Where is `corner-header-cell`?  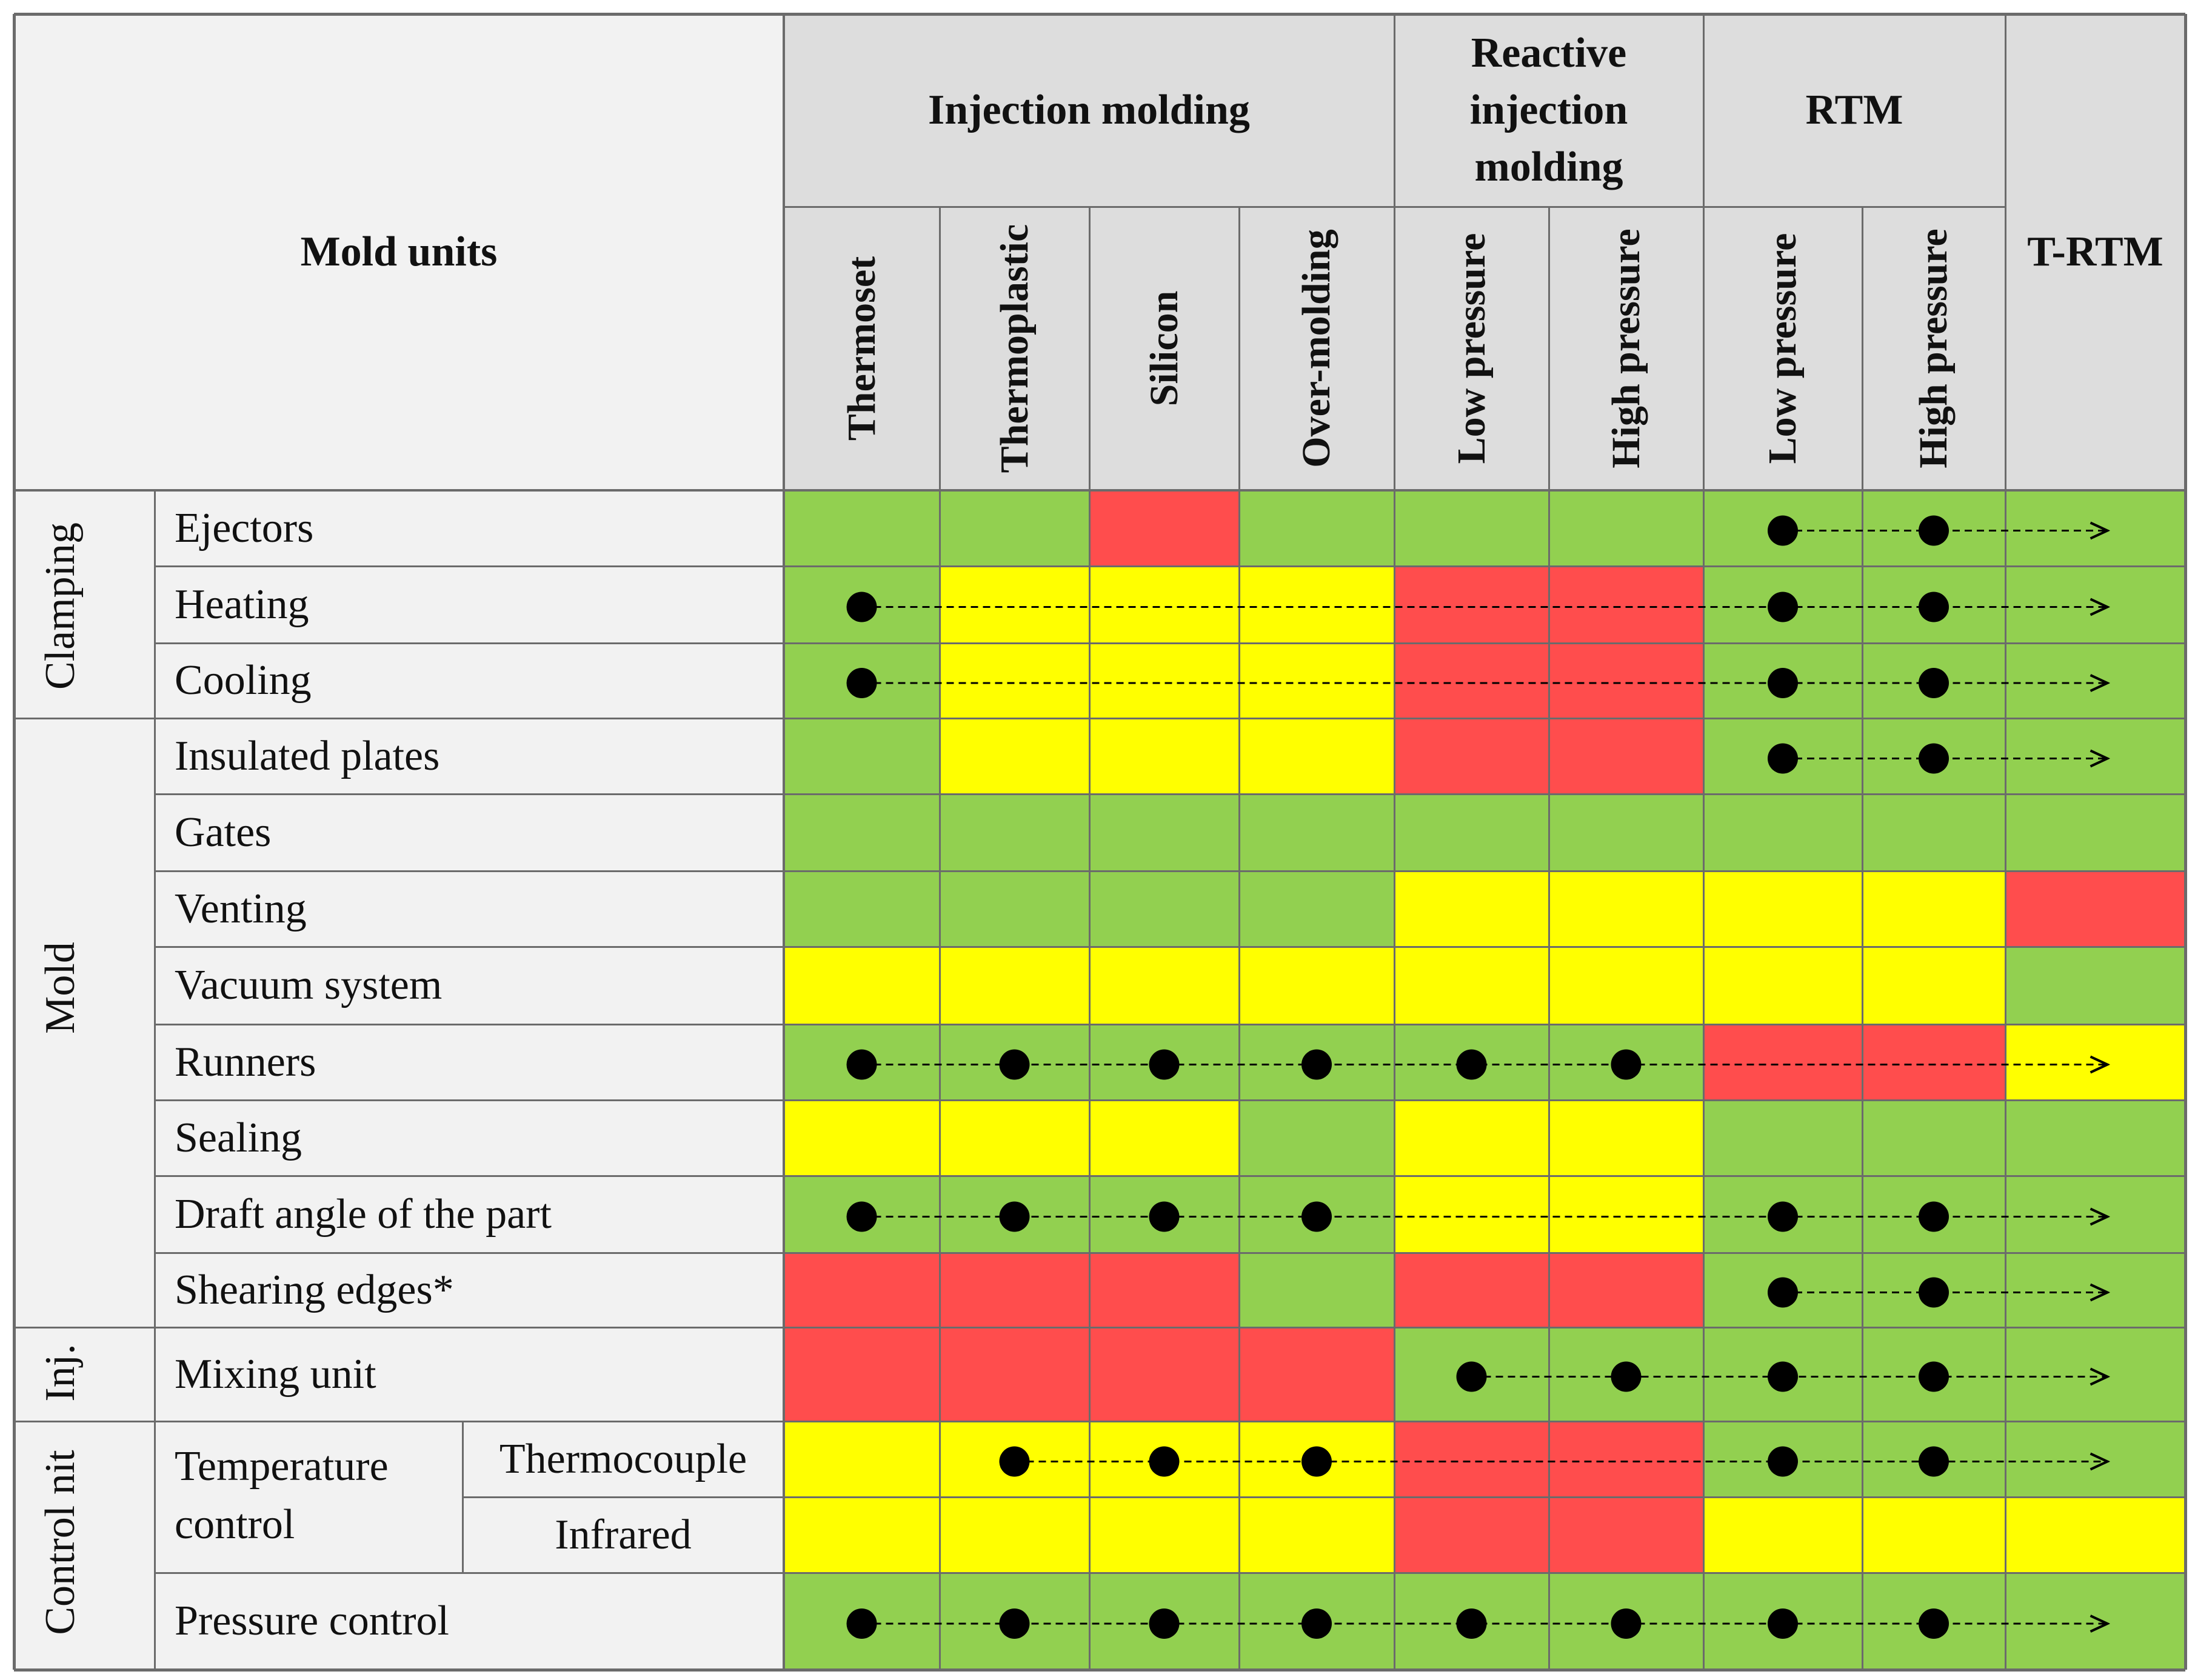 corner-header-cell is located at coordinates (399, 252).